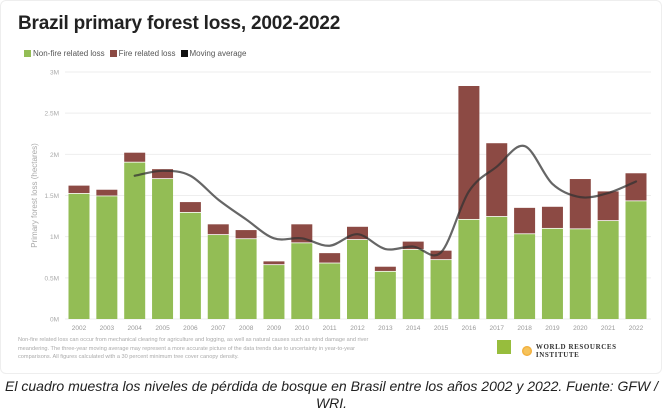 The width and height of the screenshot is (663, 419). I want to click on bar-fire-2021, so click(608, 206).